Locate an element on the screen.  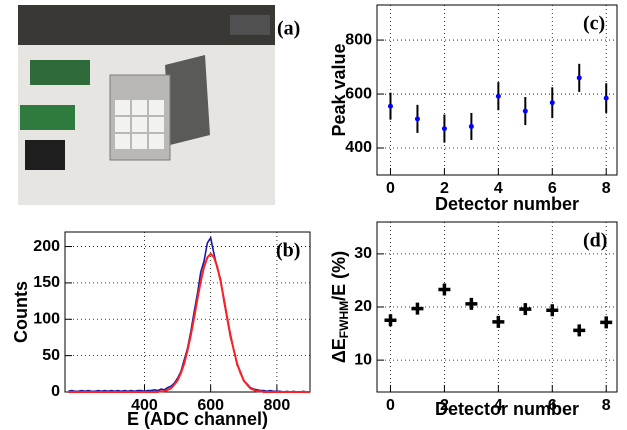
y-tick-label: 20 is located at coordinates (363, 306).